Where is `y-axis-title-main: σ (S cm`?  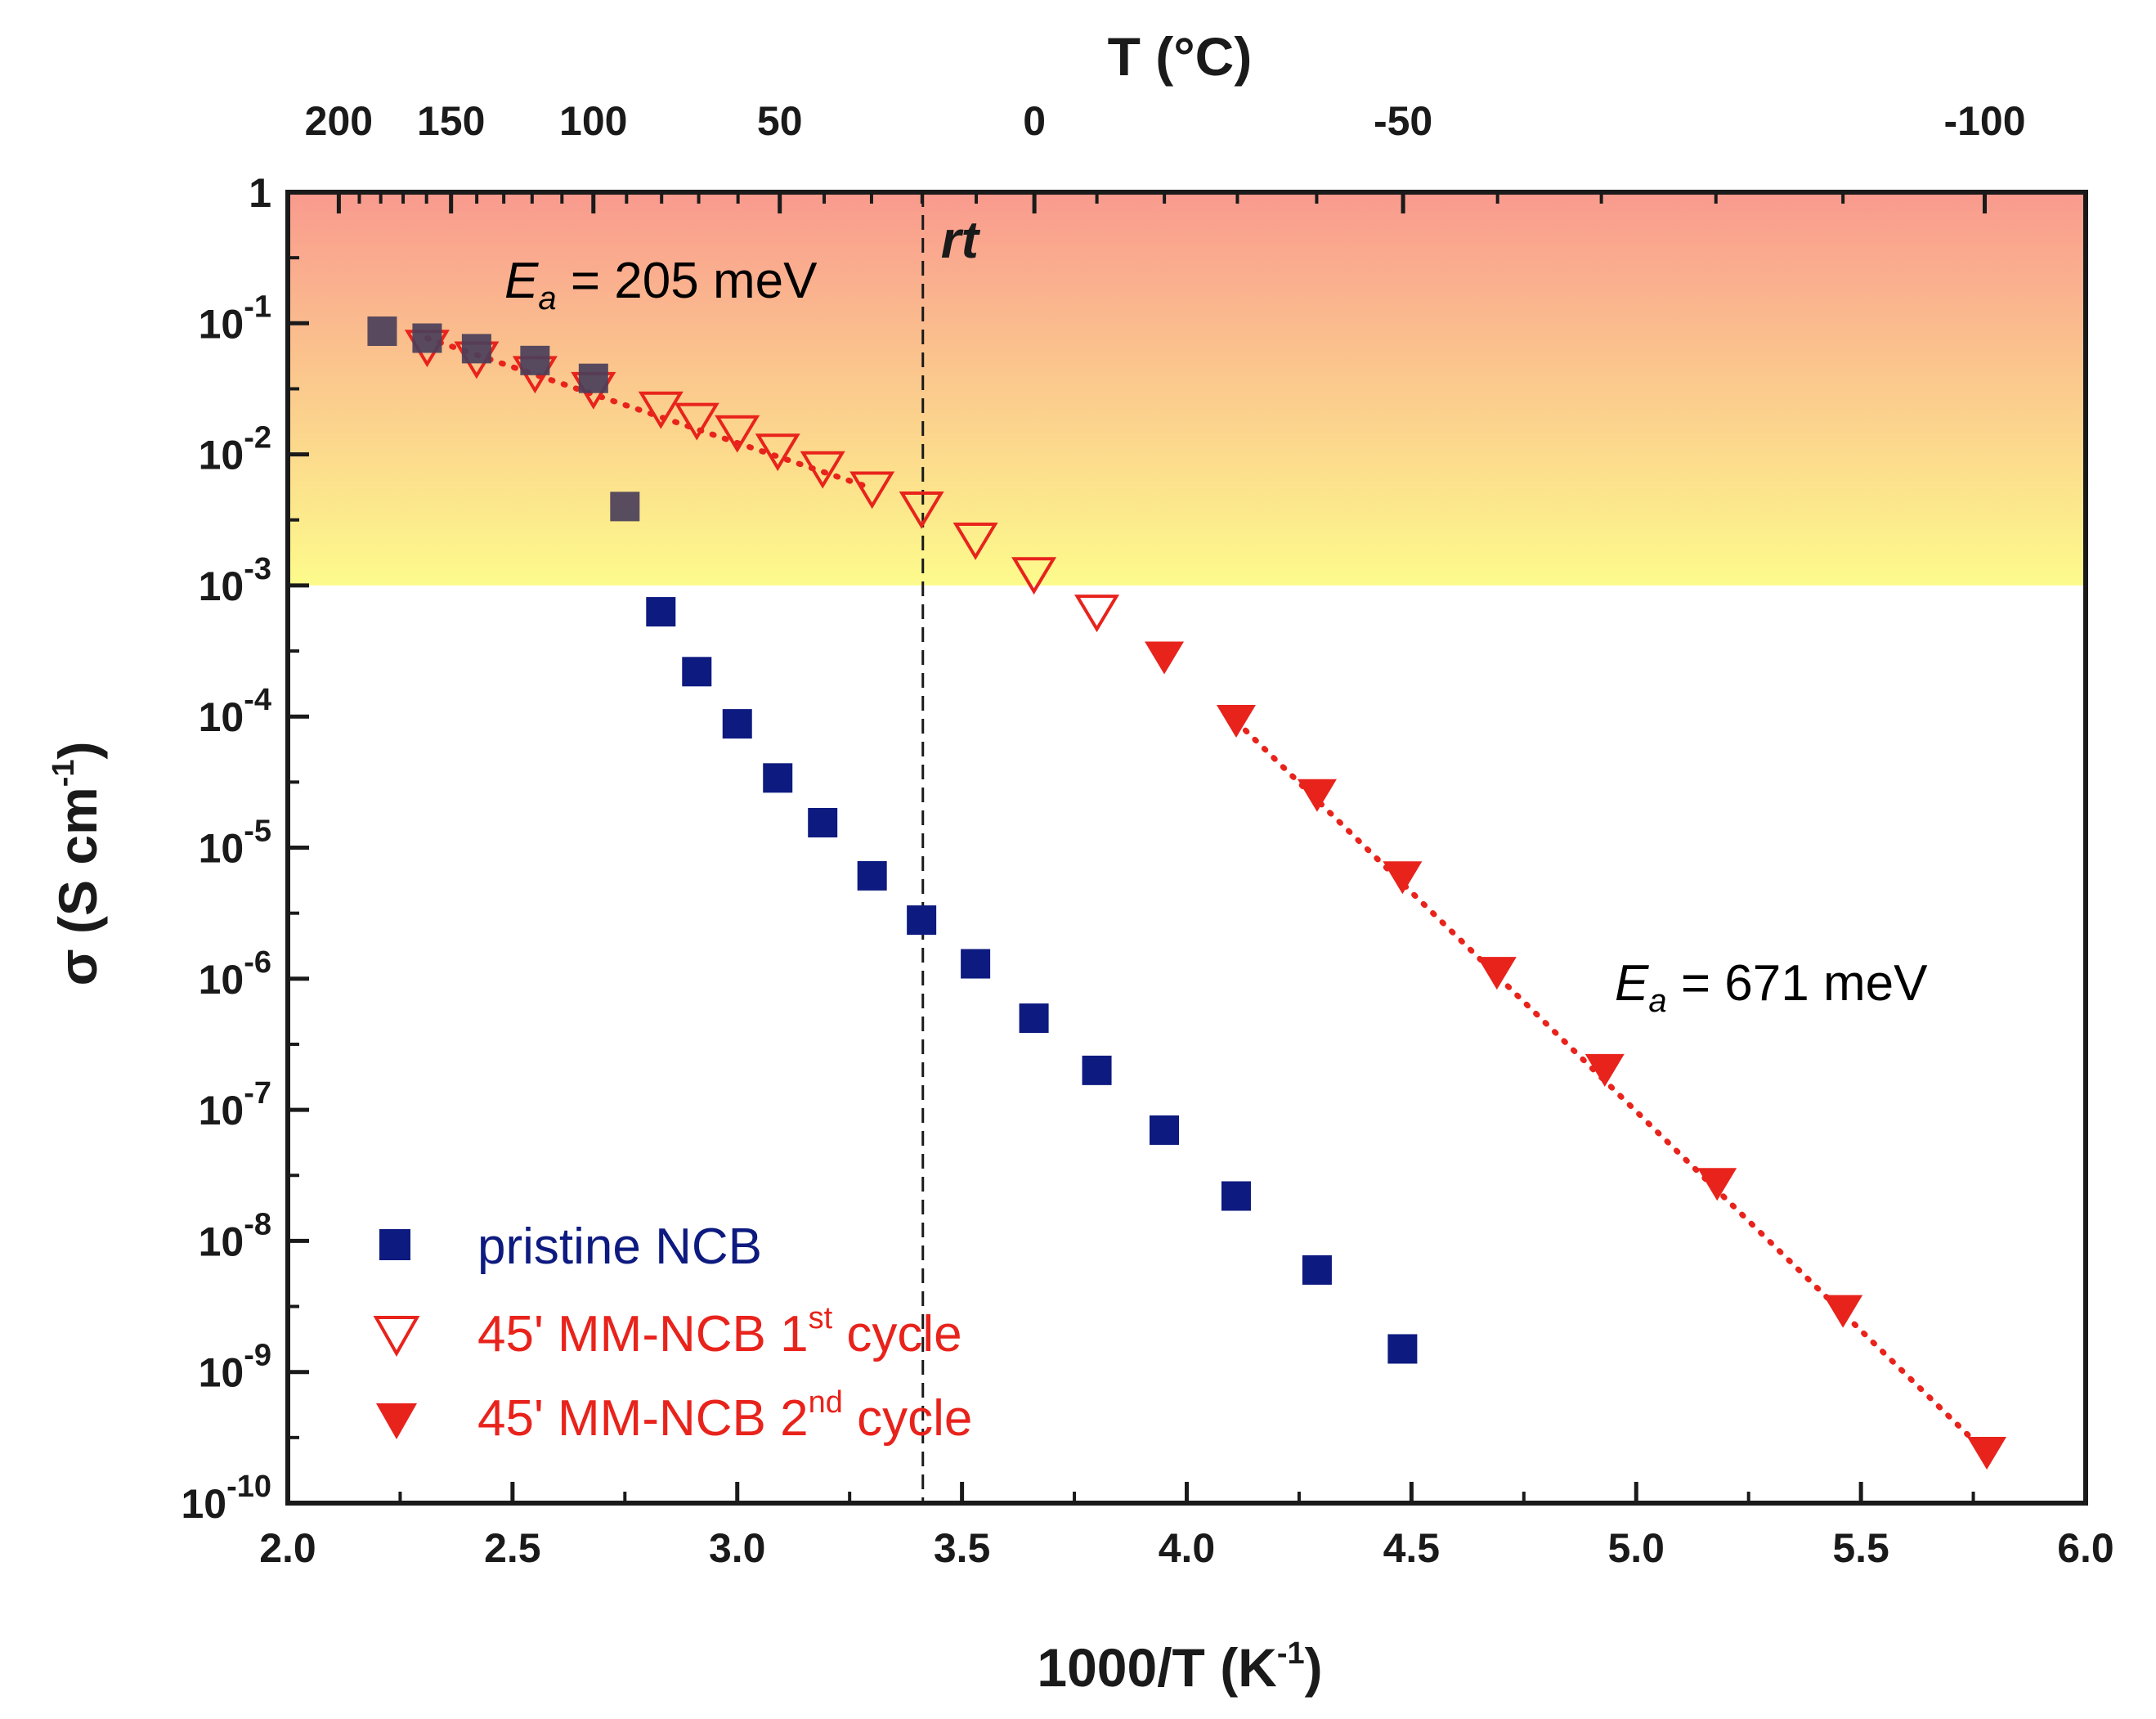
y-axis-title-main: σ (S cm is located at coordinates (77, 886).